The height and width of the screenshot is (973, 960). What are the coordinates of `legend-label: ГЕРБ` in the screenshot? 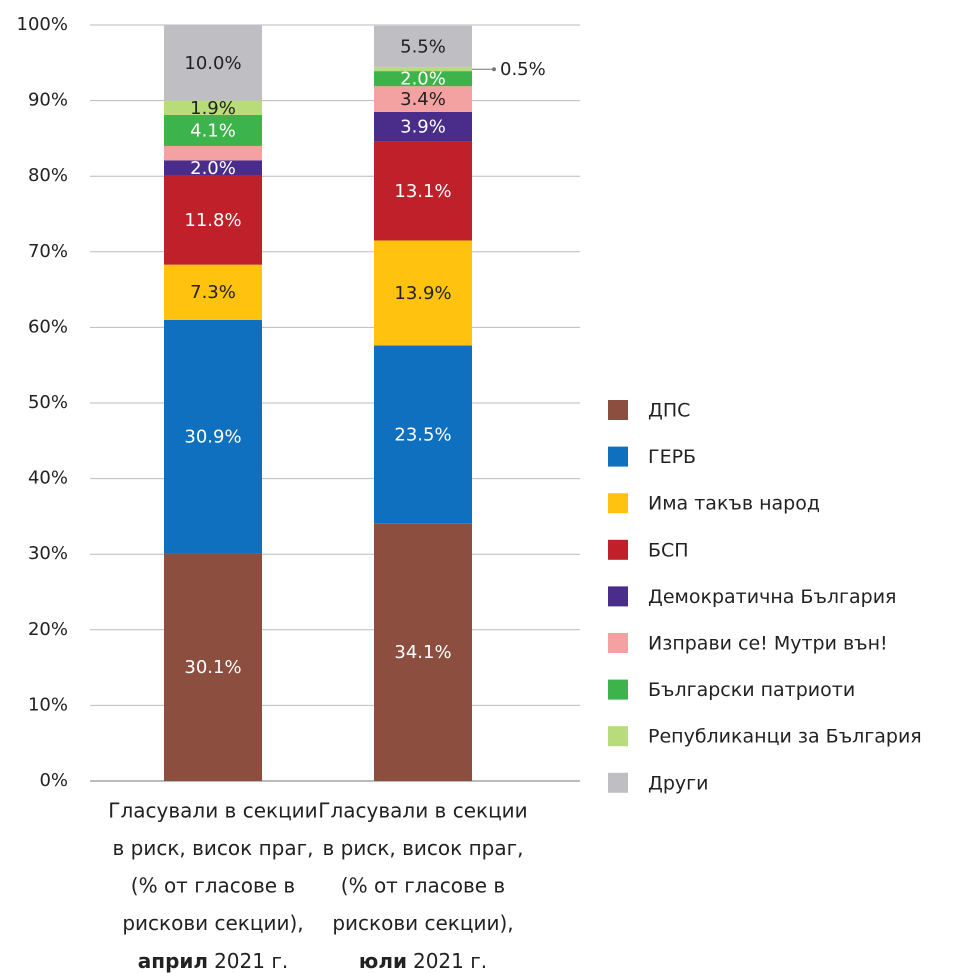 It's located at (672, 457).